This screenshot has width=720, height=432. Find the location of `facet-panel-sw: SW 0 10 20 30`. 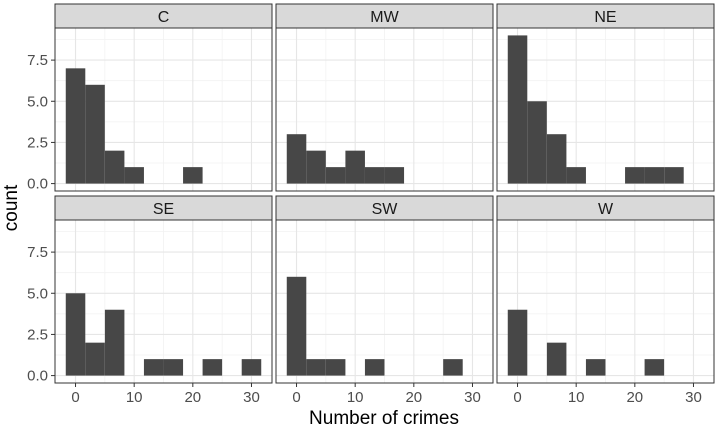

facet-panel-sw: SW 0 10 20 30 is located at coordinates (384, 300).